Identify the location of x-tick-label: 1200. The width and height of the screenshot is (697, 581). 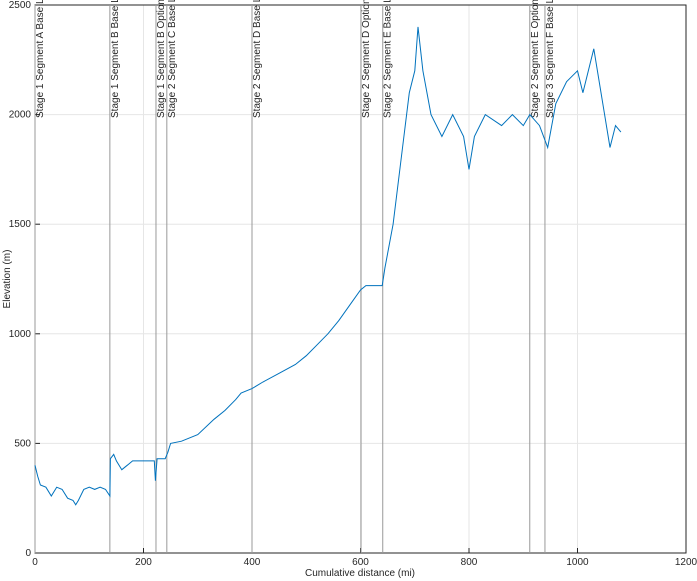
(686, 562).